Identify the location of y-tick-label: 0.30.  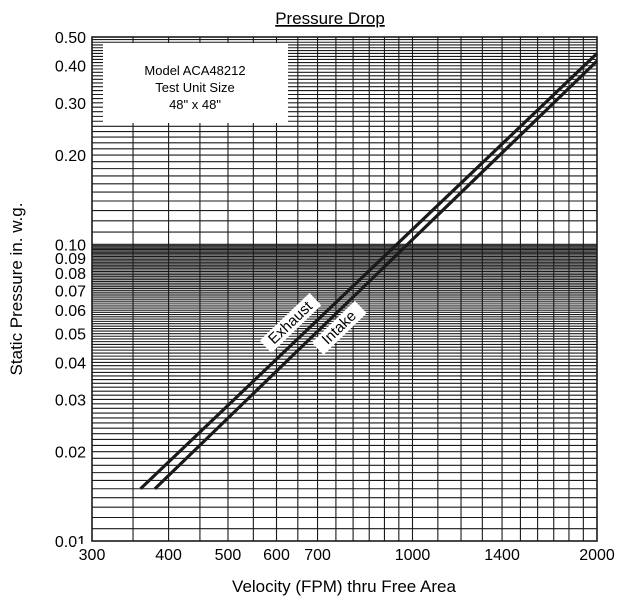
(70, 104).